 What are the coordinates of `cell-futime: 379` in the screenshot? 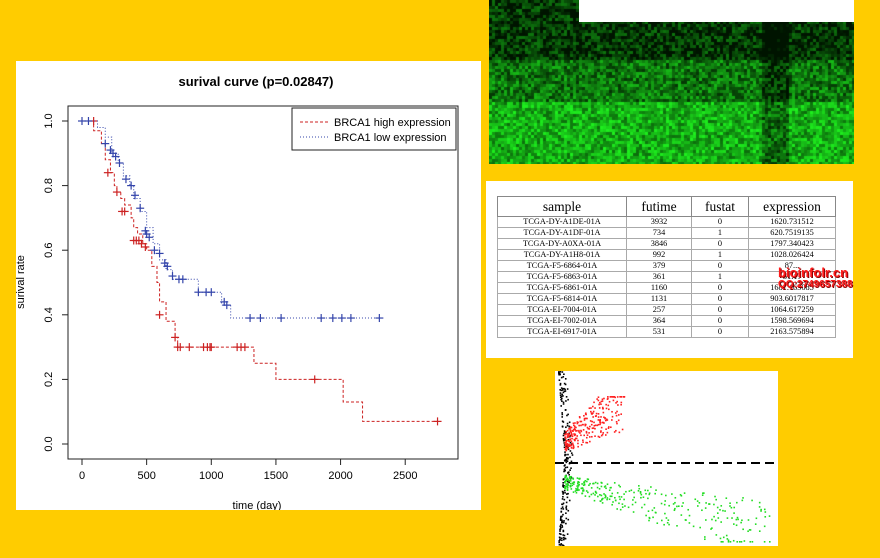 It's located at (659, 266).